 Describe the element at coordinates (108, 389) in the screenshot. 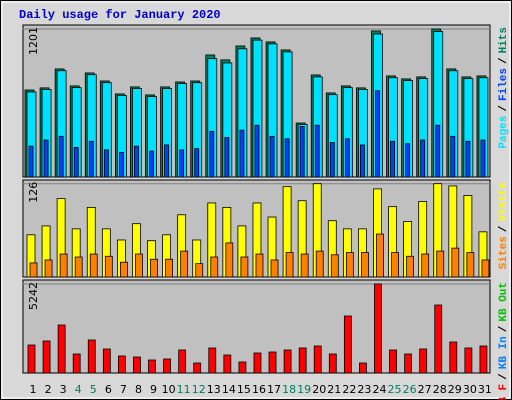

I see `x-tick-label: 6` at that location.